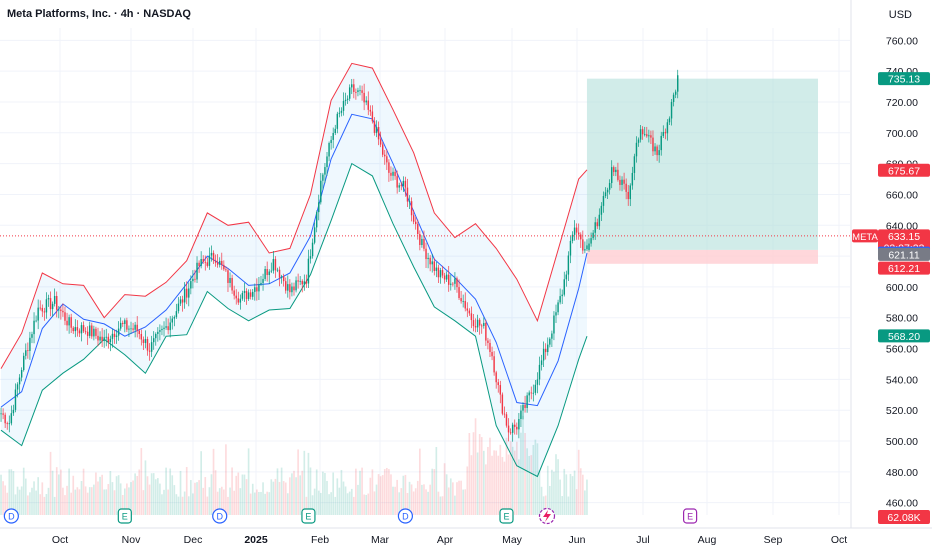 The height and width of the screenshot is (550, 932). What do you see at coordinates (904, 268) in the screenshot?
I see `price-tag: 612.21` at bounding box center [904, 268].